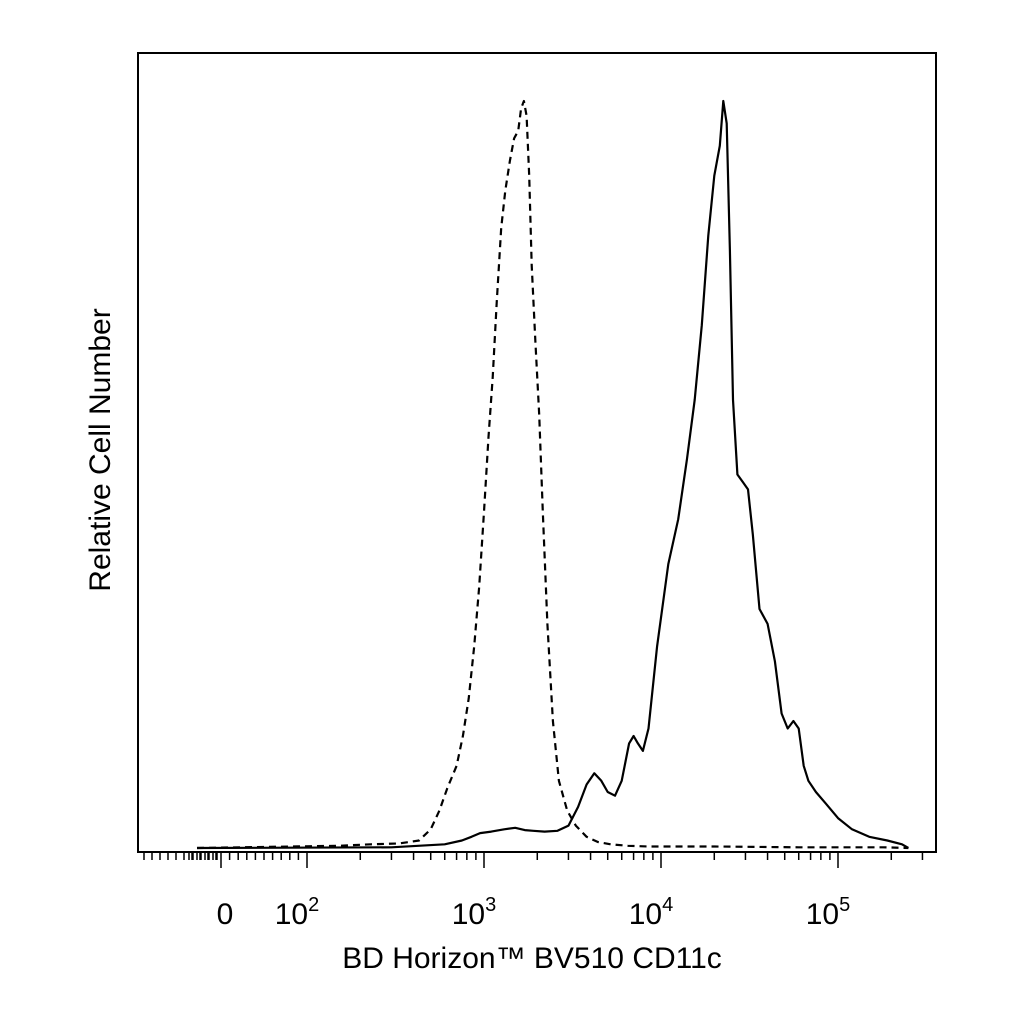 The height and width of the screenshot is (1024, 1024). What do you see at coordinates (534, 912) in the screenshot?
I see `x-axis-tick-labels: 0 10² 10³ 10⁴ 10⁵` at bounding box center [534, 912].